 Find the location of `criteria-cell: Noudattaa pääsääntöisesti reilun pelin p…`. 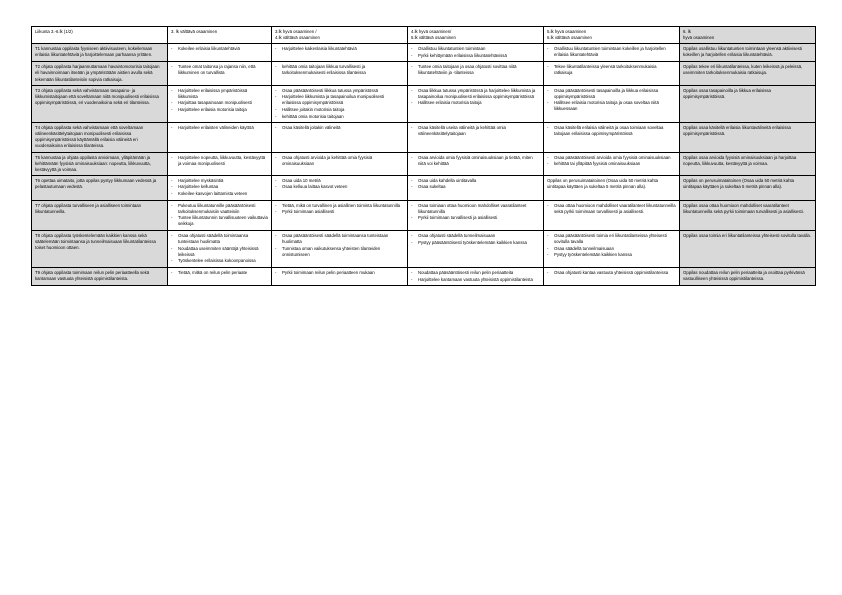

criteria-cell: Noudattaa pääsääntöisesti reilun pelin p… is located at coordinates (475, 276).